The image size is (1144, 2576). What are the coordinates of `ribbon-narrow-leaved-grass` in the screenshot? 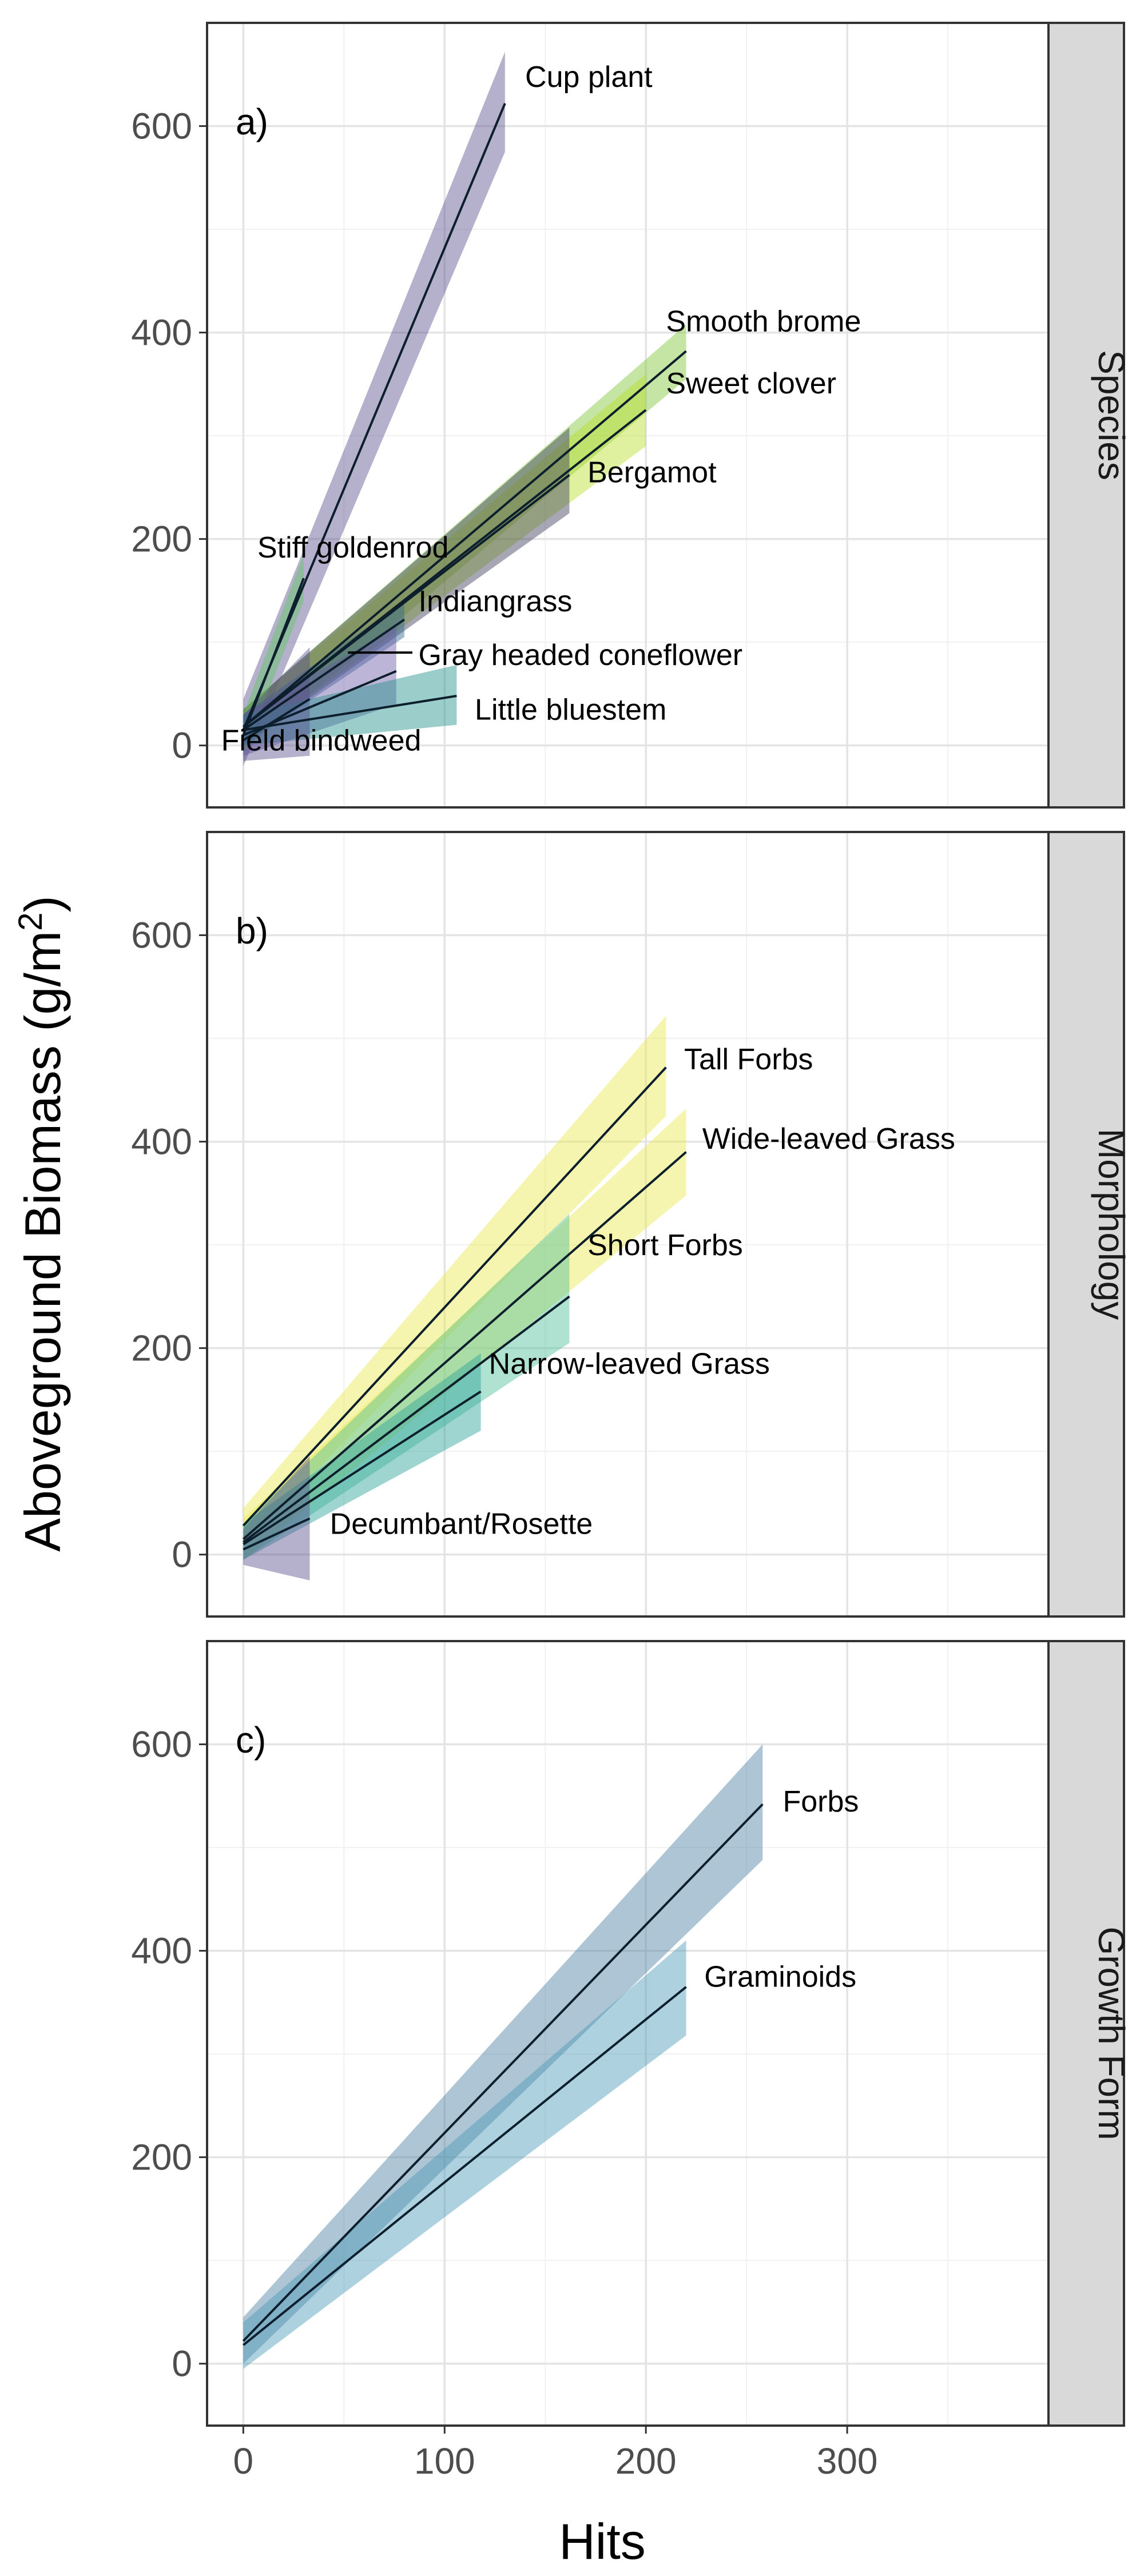 It's located at (362, 1456).